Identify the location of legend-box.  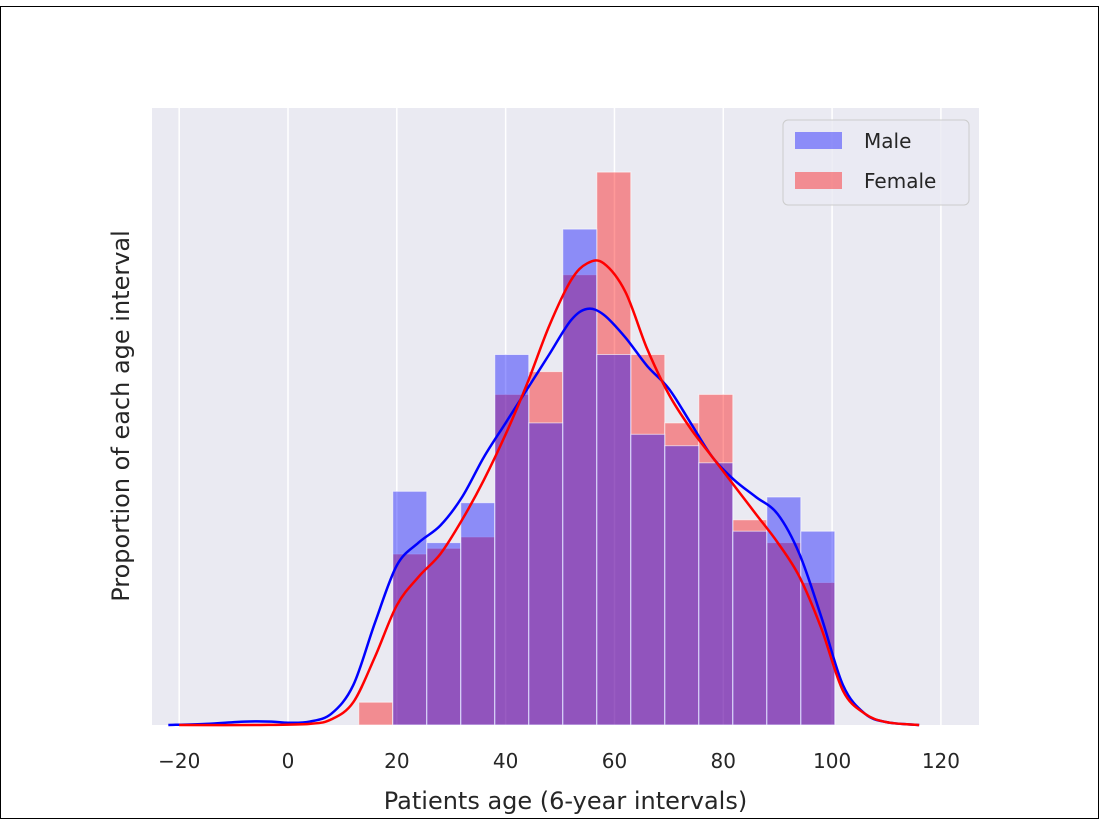
(876, 162).